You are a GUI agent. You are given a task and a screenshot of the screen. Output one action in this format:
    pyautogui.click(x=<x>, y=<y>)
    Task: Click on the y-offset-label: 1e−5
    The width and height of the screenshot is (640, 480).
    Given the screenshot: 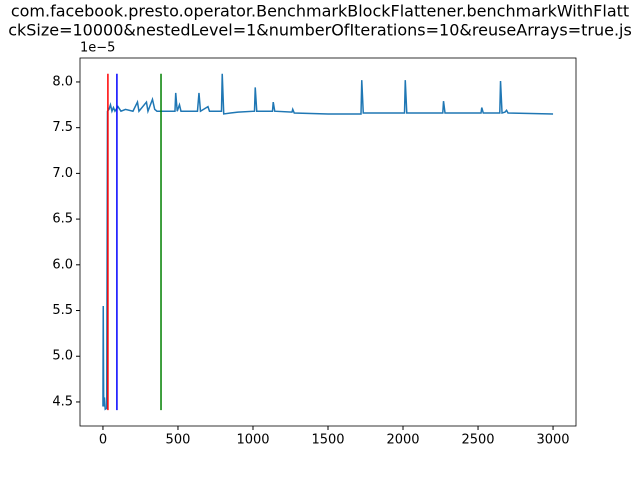 What is the action you would take?
    pyautogui.click(x=97, y=48)
    